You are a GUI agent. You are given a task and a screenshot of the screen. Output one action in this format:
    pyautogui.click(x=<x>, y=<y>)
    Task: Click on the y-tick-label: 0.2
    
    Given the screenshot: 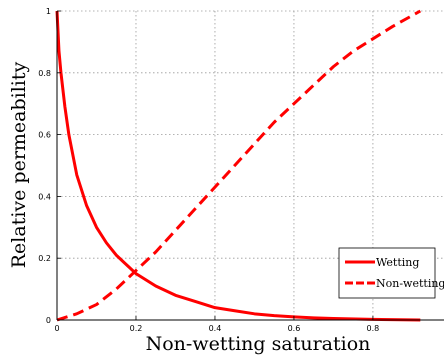 What is the action you would take?
    pyautogui.click(x=44, y=258)
    